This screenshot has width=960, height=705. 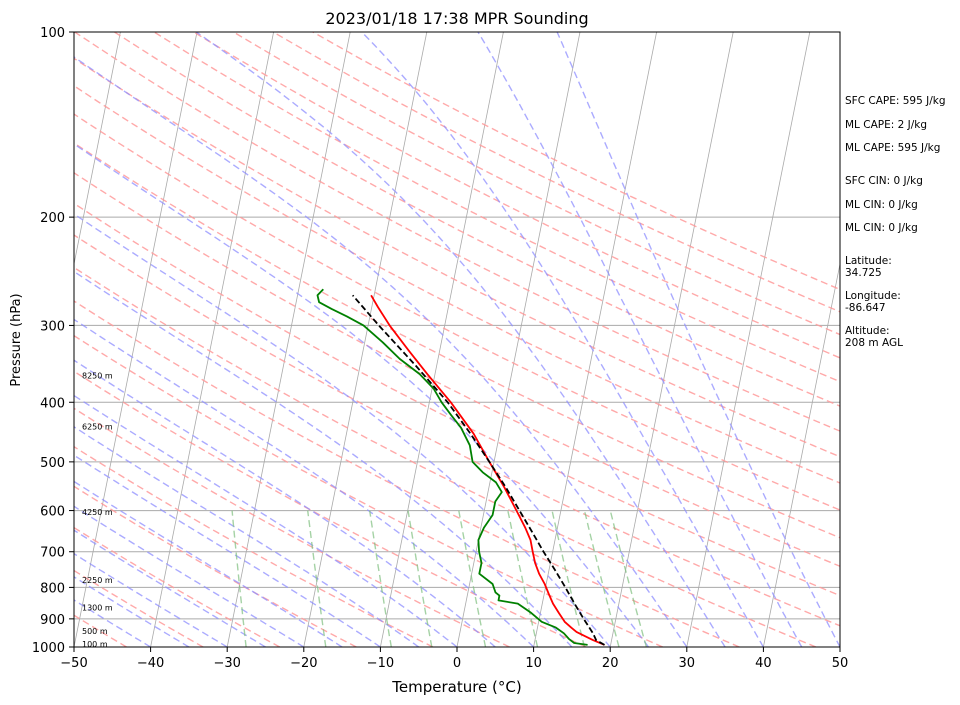 What do you see at coordinates (873, 302) in the screenshot?
I see `longitude-label: Longitude: -86.647` at bounding box center [873, 302].